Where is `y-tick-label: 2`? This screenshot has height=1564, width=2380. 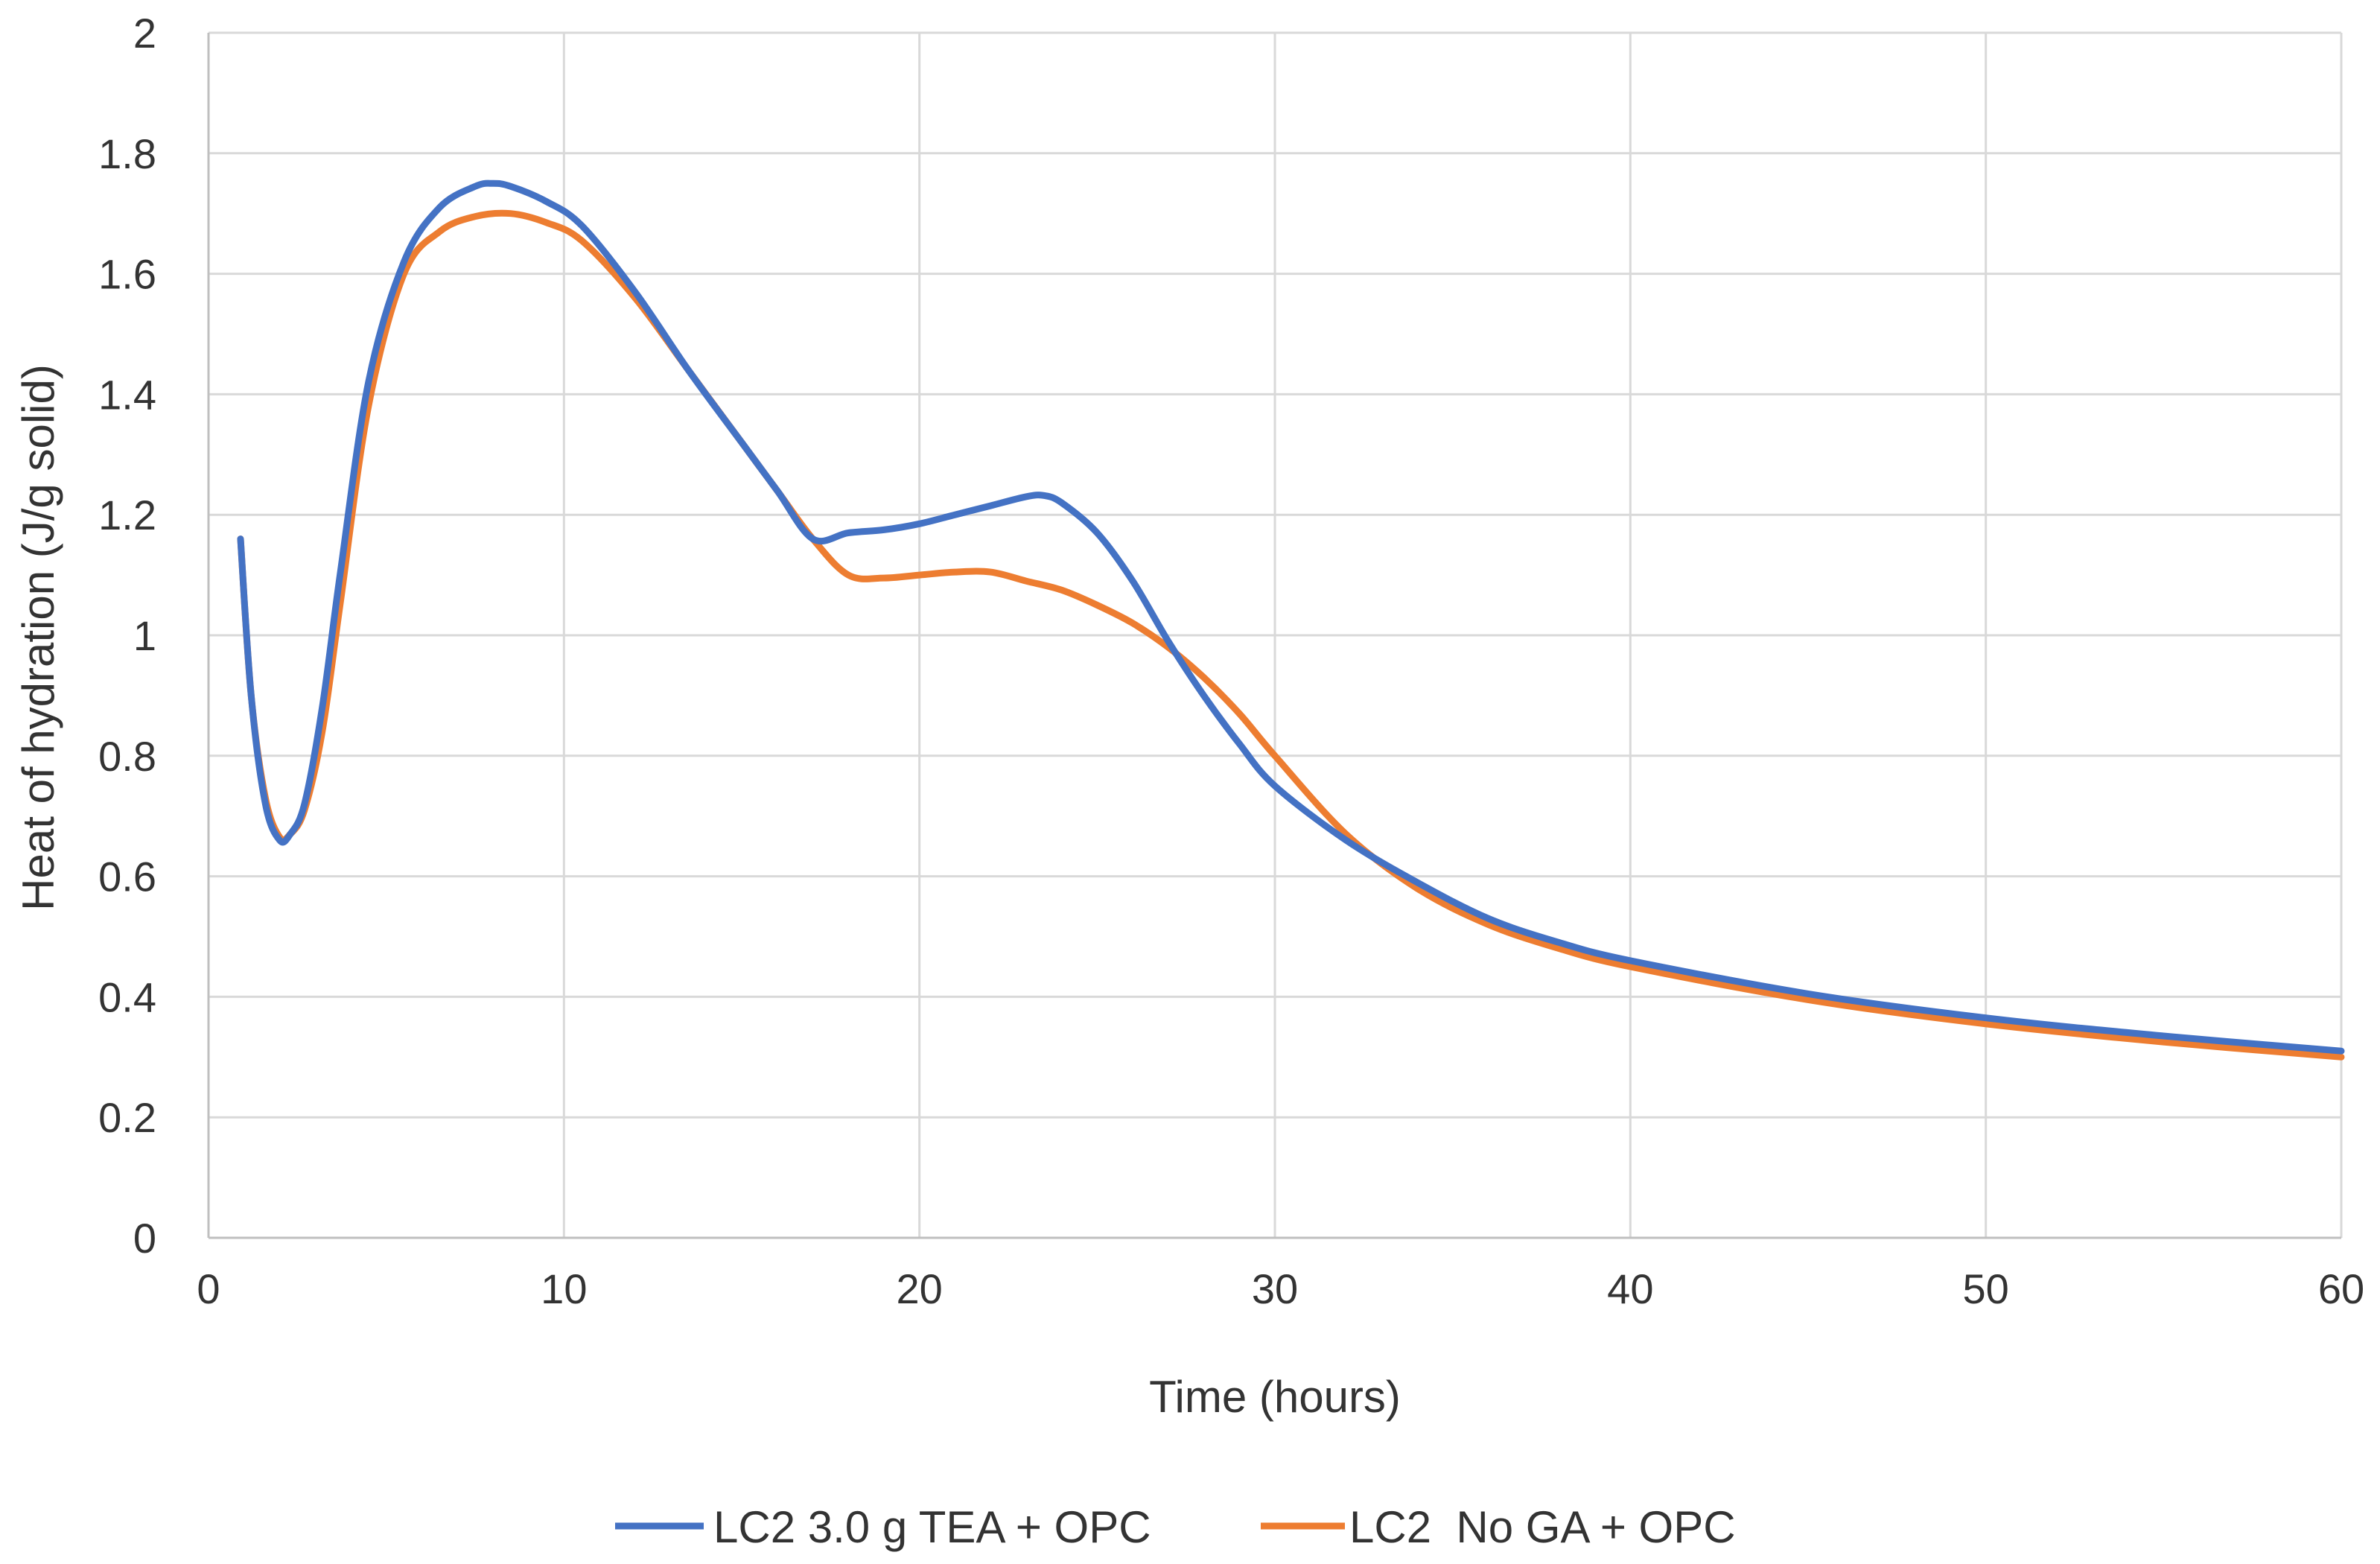
y-tick-label: 2 is located at coordinates (144, 33).